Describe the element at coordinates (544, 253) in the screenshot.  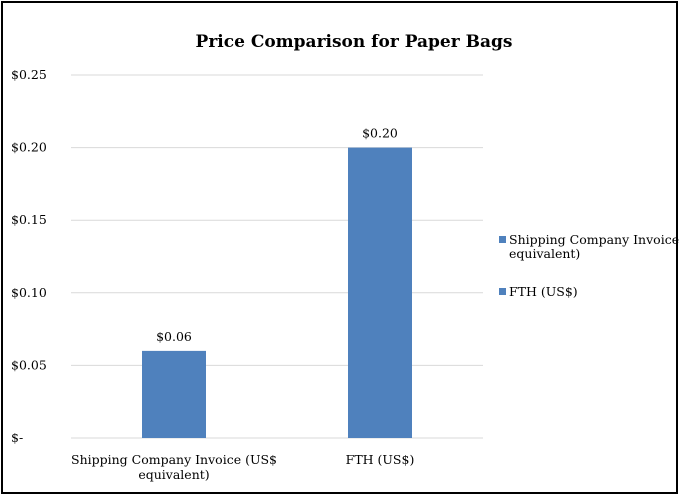
I see `legend-label: equivalent)` at that location.